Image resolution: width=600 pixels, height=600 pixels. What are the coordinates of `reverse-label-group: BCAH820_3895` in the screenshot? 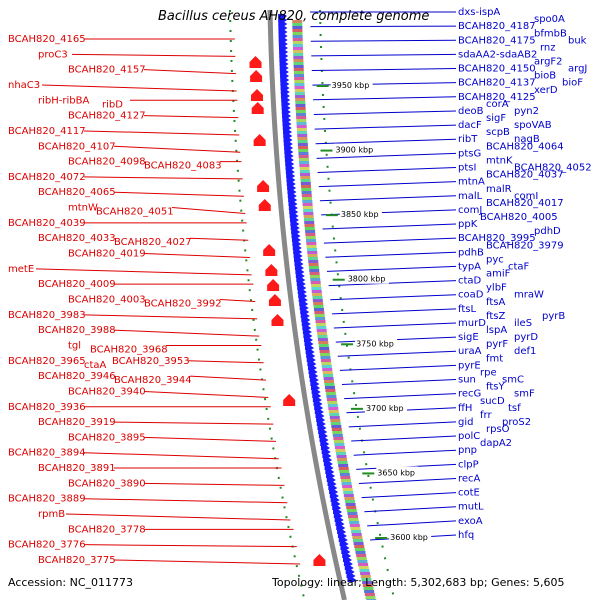 It's located at (107, 437).